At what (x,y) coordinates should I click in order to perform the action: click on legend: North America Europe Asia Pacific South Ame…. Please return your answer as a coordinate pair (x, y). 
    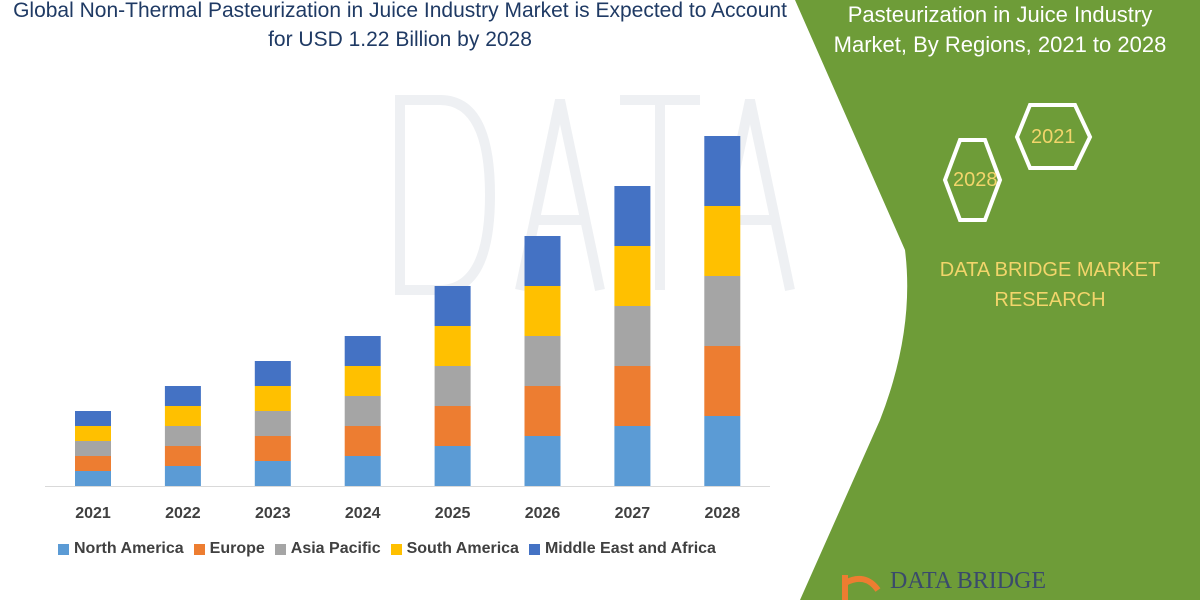
    Looking at the image, I should click on (387, 549).